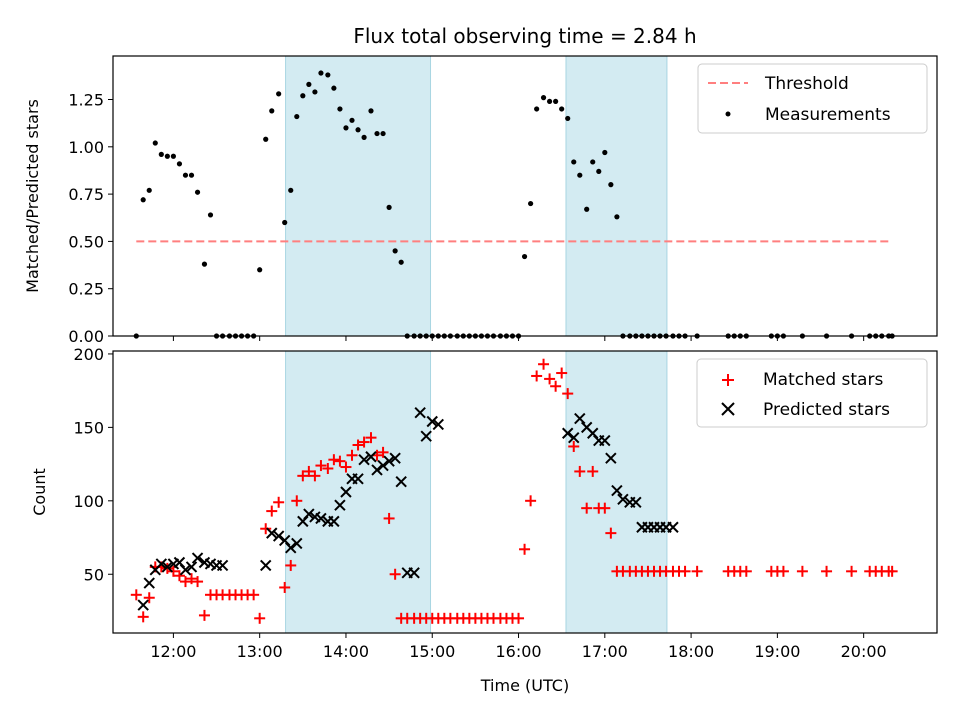 The height and width of the screenshot is (720, 960). What do you see at coordinates (32, 196) in the screenshot?
I see `top-y-axis-label: Matched/Predicted stars` at bounding box center [32, 196].